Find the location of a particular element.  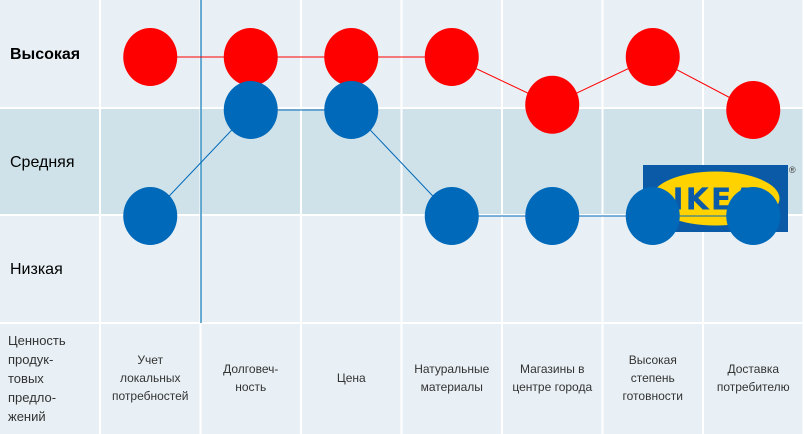

level-labels: Высокая Средняя Низкая is located at coordinates (45, 162).